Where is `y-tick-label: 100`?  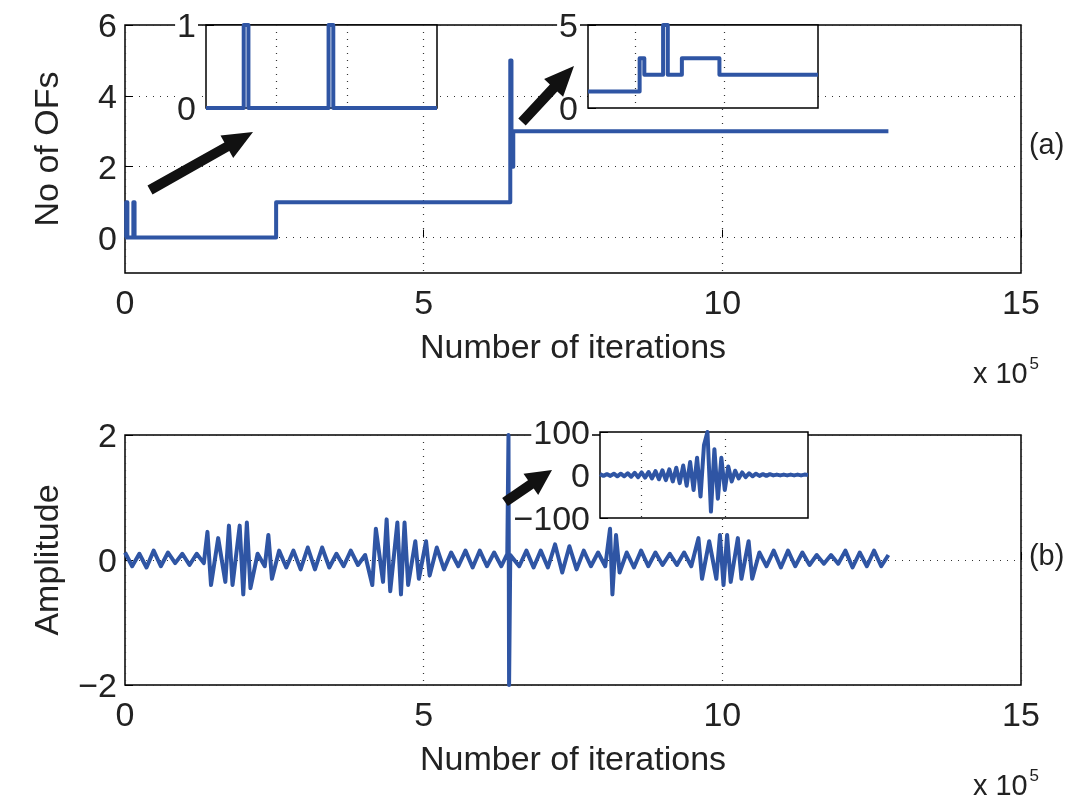
y-tick-label: 100 is located at coordinates (561, 432).